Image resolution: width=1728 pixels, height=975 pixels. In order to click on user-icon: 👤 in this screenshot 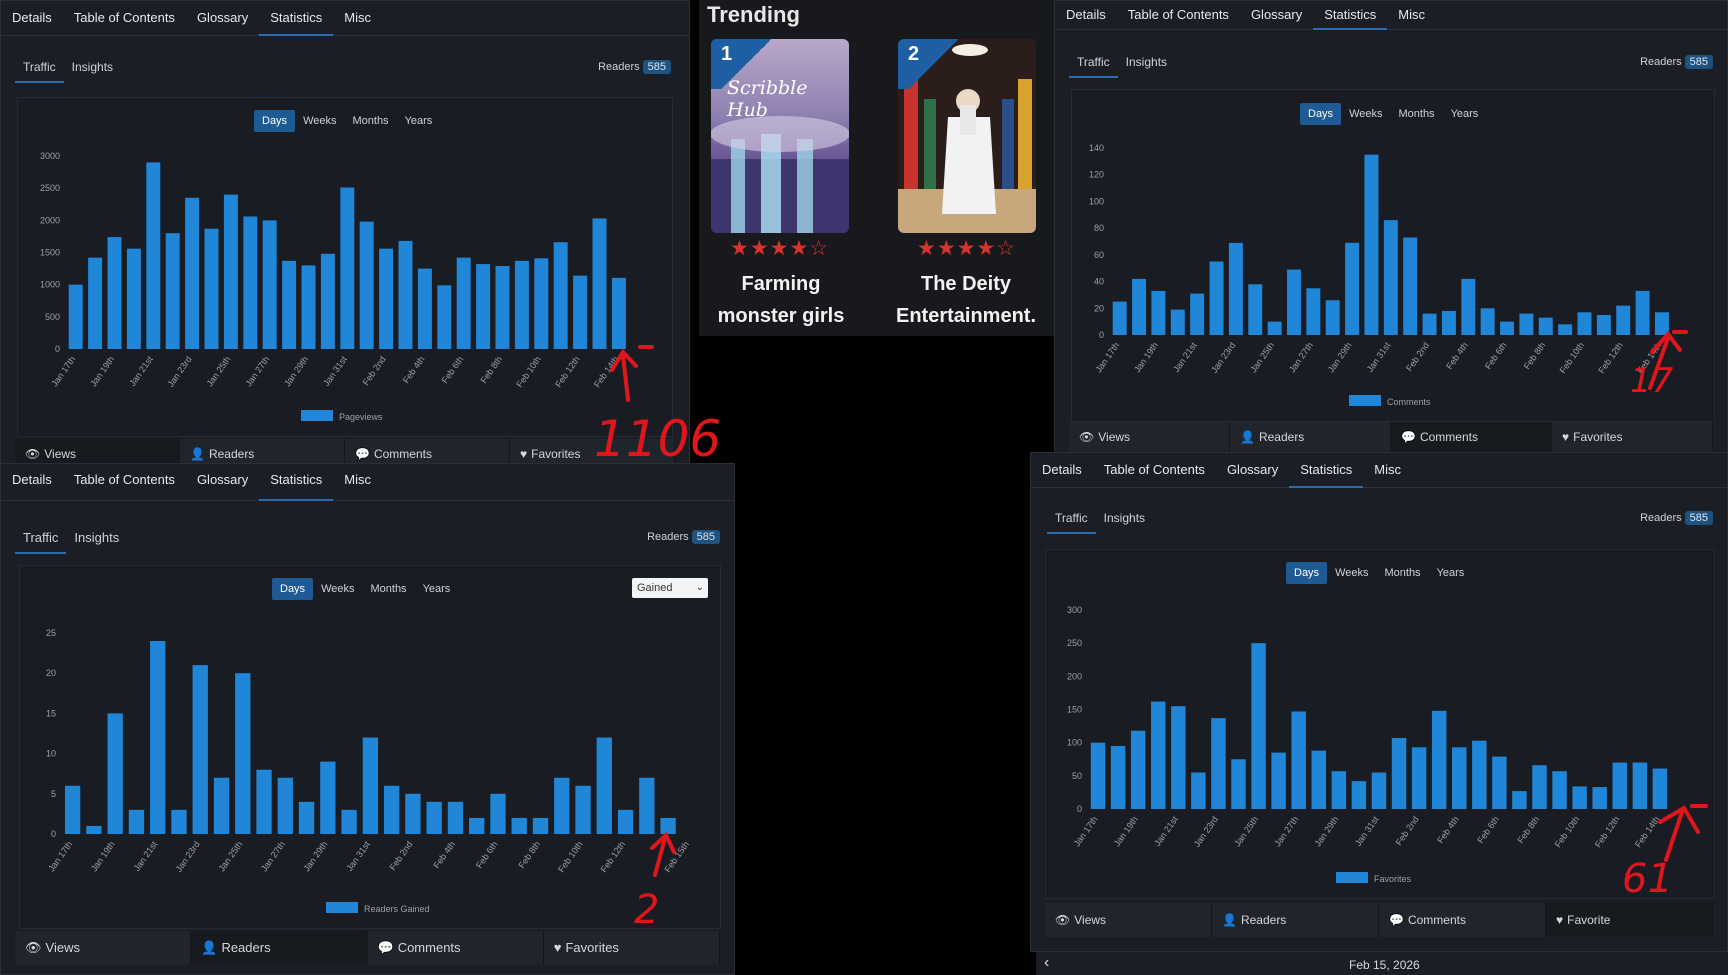, I will do `click(209, 947)`.